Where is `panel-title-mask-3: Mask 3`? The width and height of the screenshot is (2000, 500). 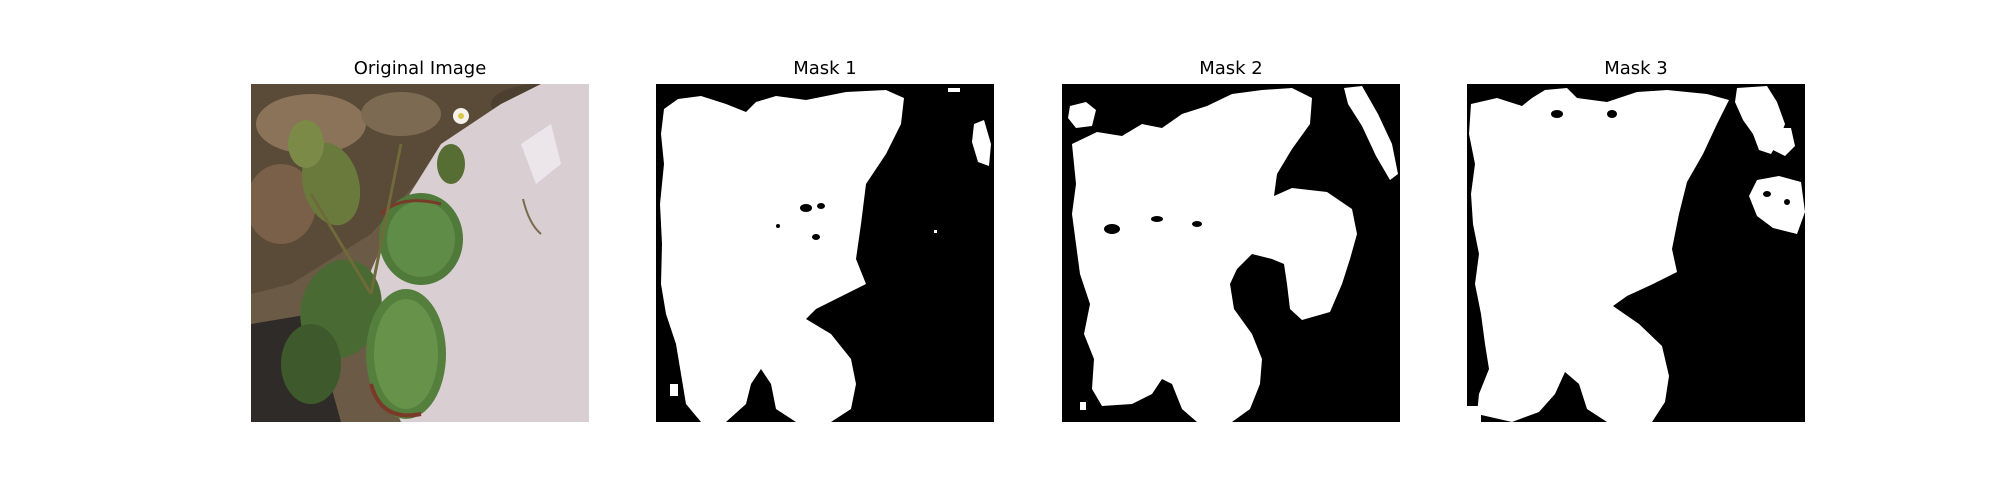 panel-title-mask-3: Mask 3 is located at coordinates (1636, 68).